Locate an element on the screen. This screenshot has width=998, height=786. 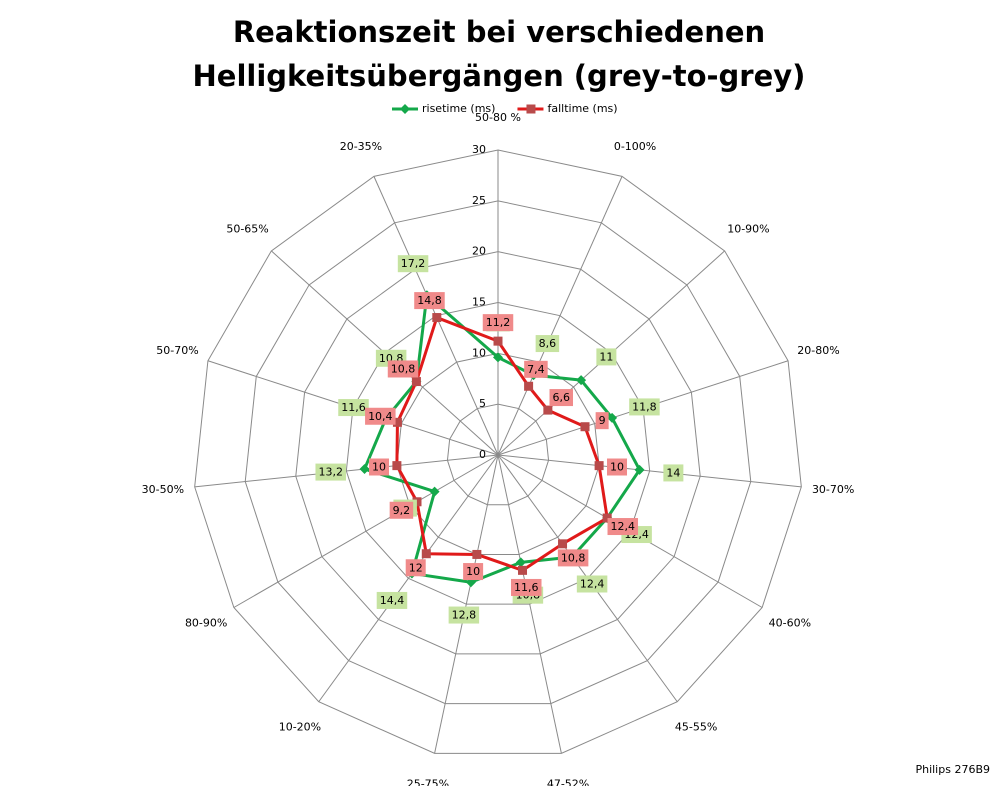
category-label: 45-55% is located at coordinates (696, 727).